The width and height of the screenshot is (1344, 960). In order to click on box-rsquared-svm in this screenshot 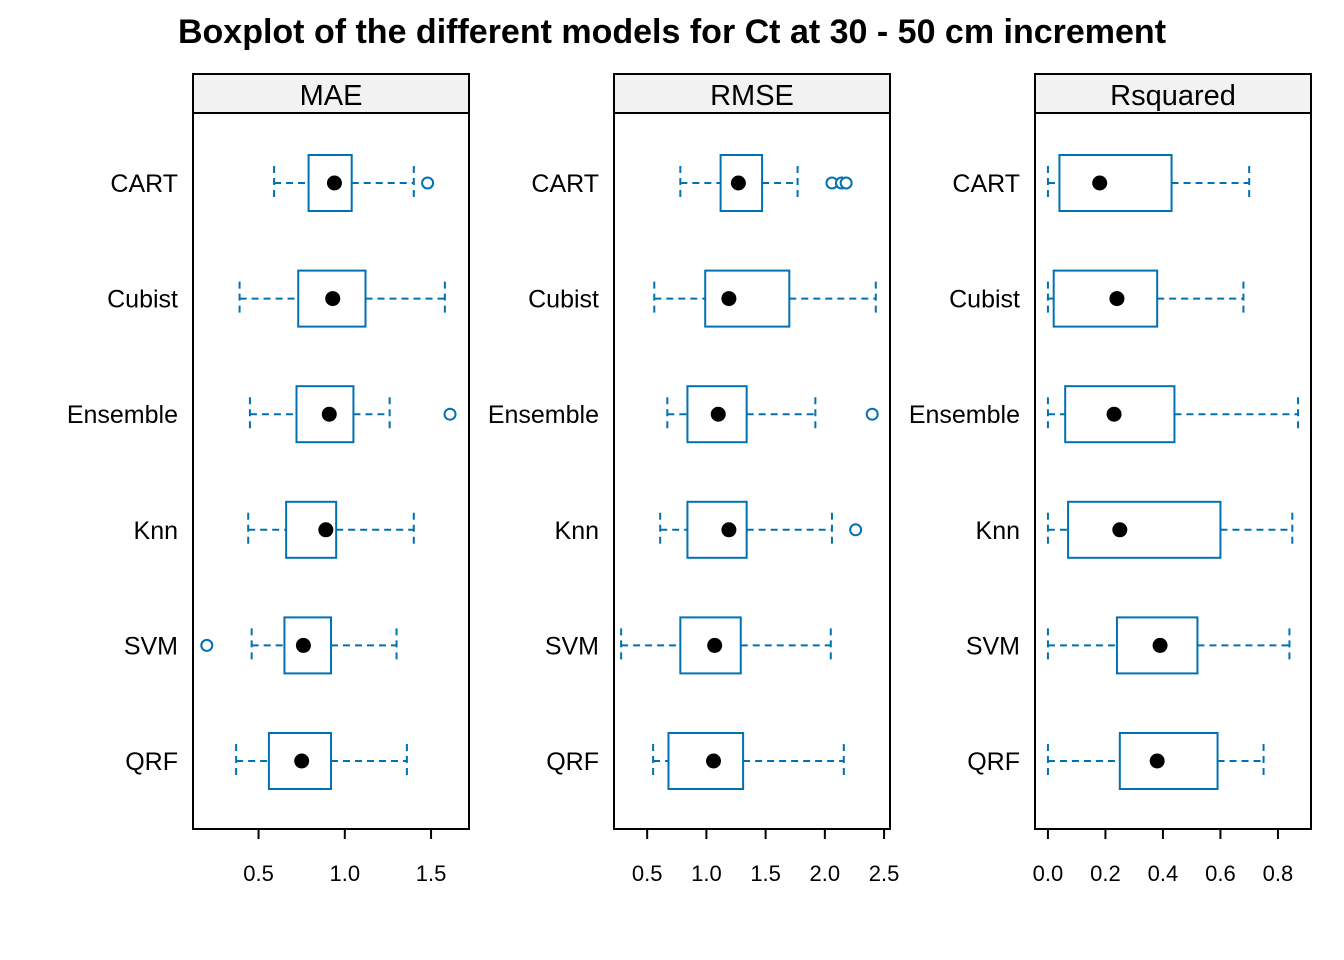, I will do `click(1168, 645)`.